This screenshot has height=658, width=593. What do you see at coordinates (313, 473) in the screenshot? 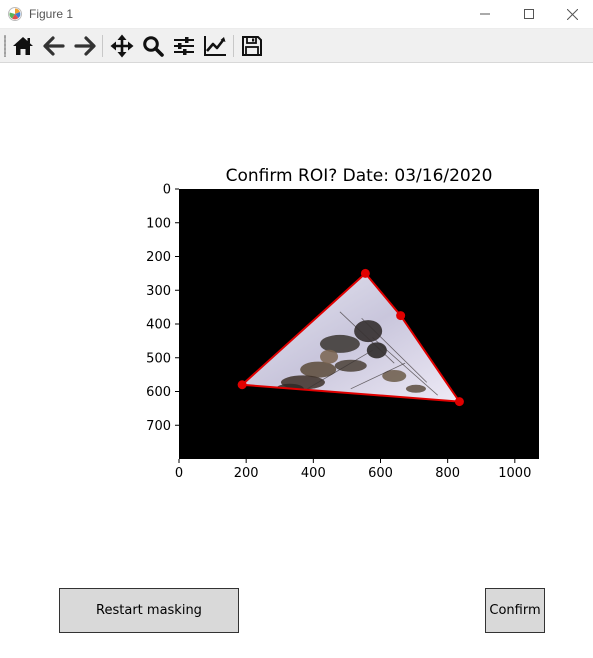
I see `x-tick-label: 400` at bounding box center [313, 473].